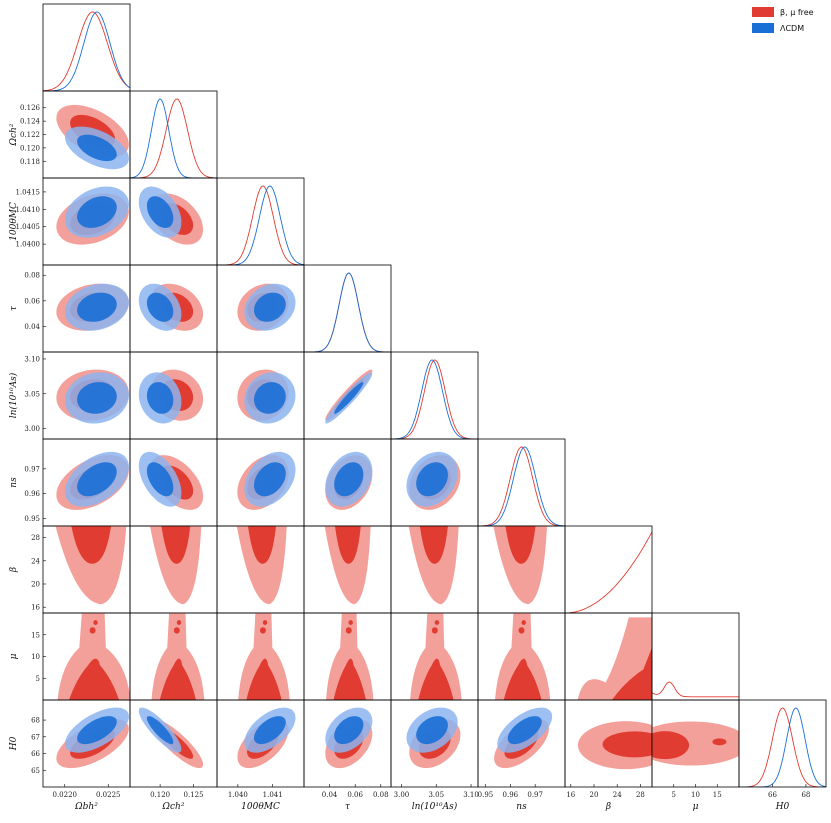 Image resolution: width=831 pixels, height=823 pixels. I want to click on x-axis-label-H0: H0, so click(782, 807).